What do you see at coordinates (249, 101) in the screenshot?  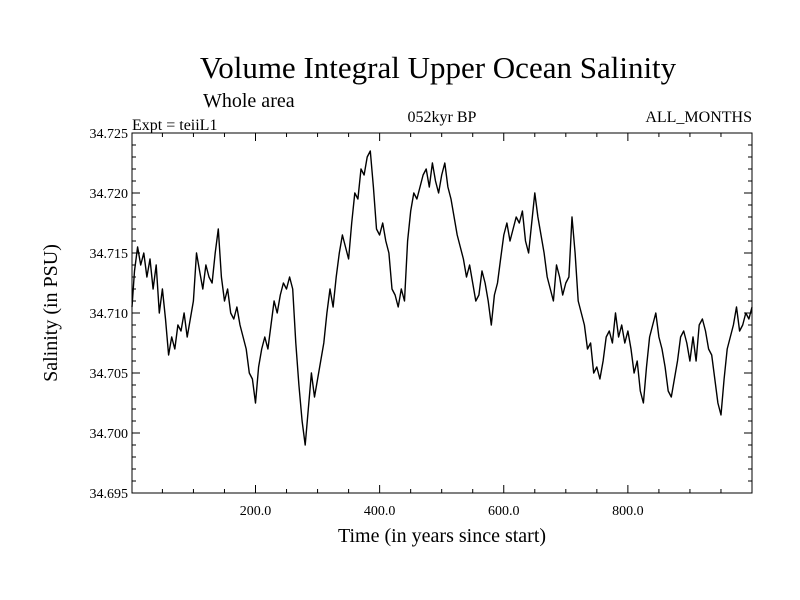 I see `chart-subtitle: Whole area` at bounding box center [249, 101].